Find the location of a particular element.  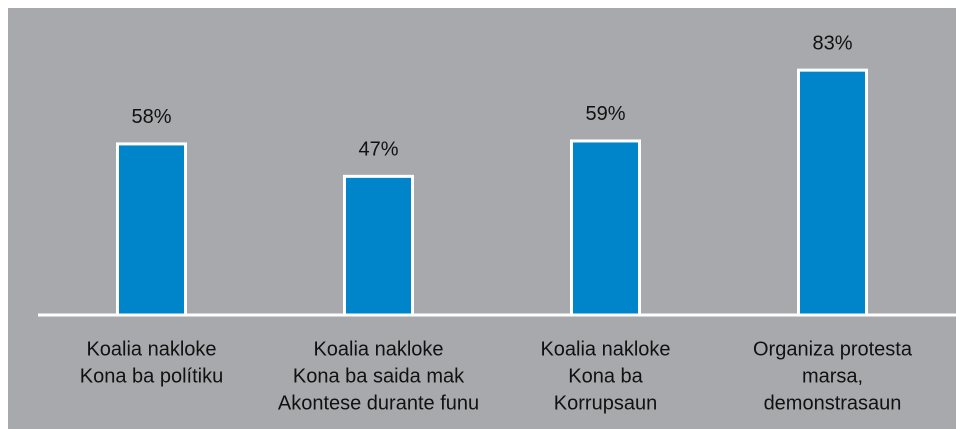

value-label: 58% is located at coordinates (151, 117).